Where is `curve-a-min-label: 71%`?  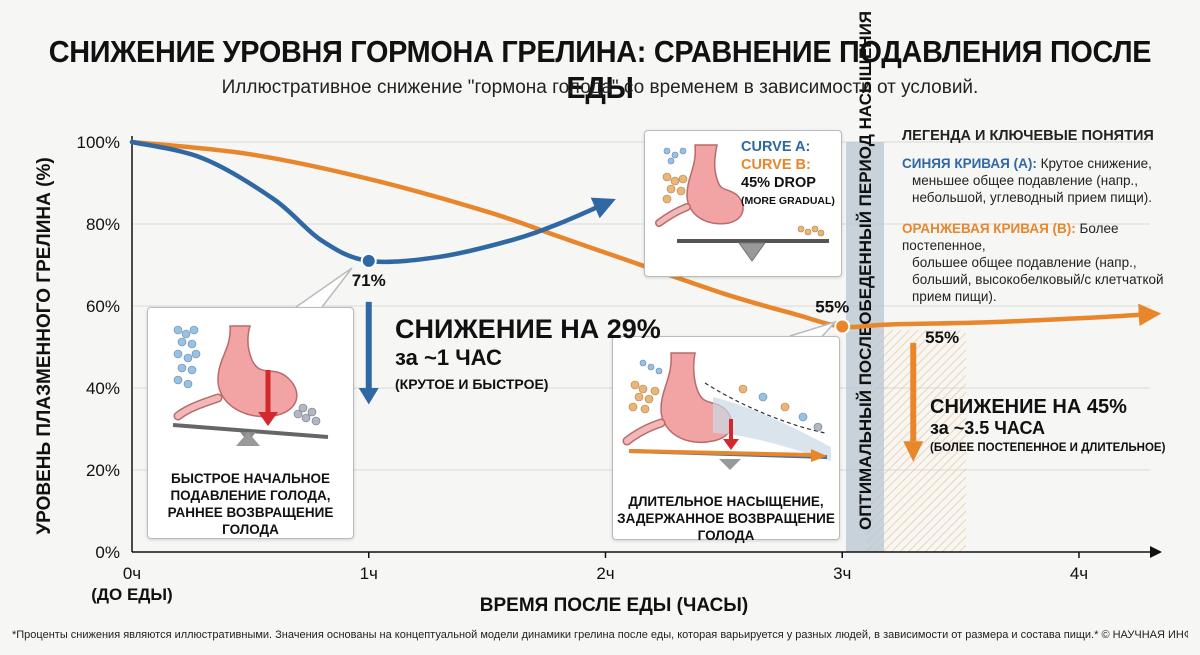
curve-a-min-label: 71% is located at coordinates (369, 280).